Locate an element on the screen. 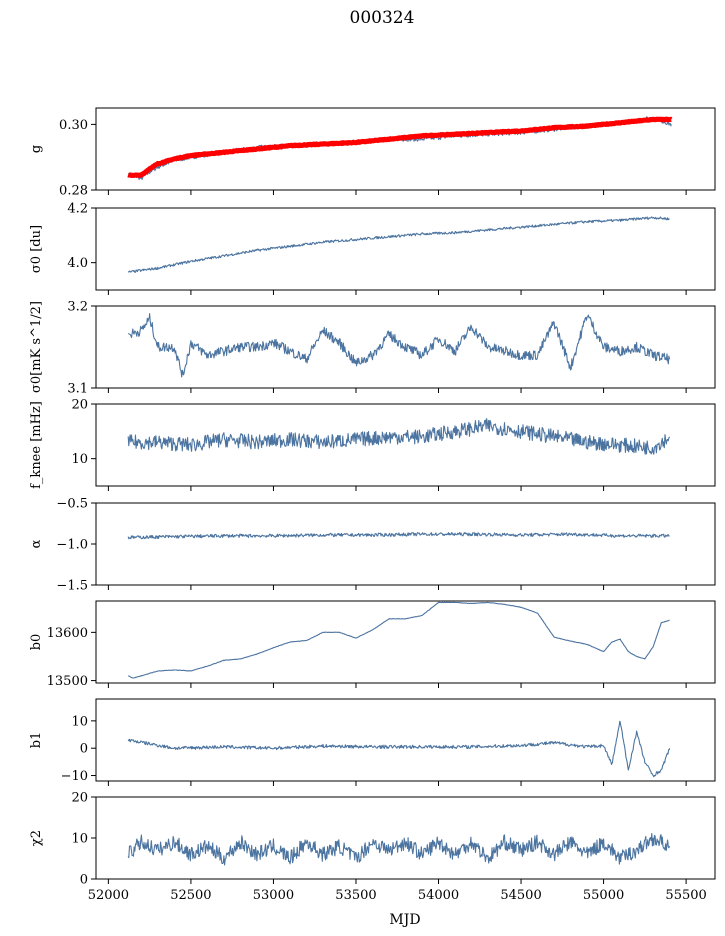 The width and height of the screenshot is (725, 936). panel-5: −1.5 −1.0 −0.5 α is located at coordinates (372, 545).